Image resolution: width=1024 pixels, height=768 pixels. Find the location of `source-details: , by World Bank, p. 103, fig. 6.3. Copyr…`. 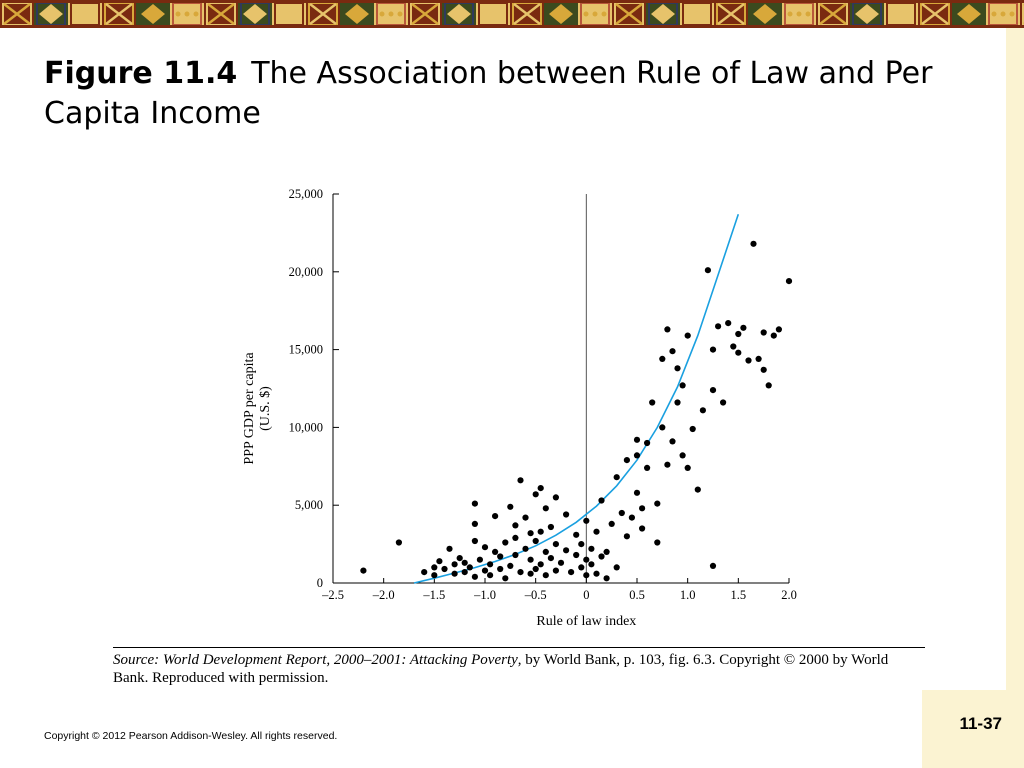

source-details: , by World Bank, p. 103, fig. 6.3. Copyr… is located at coordinates (501, 669).